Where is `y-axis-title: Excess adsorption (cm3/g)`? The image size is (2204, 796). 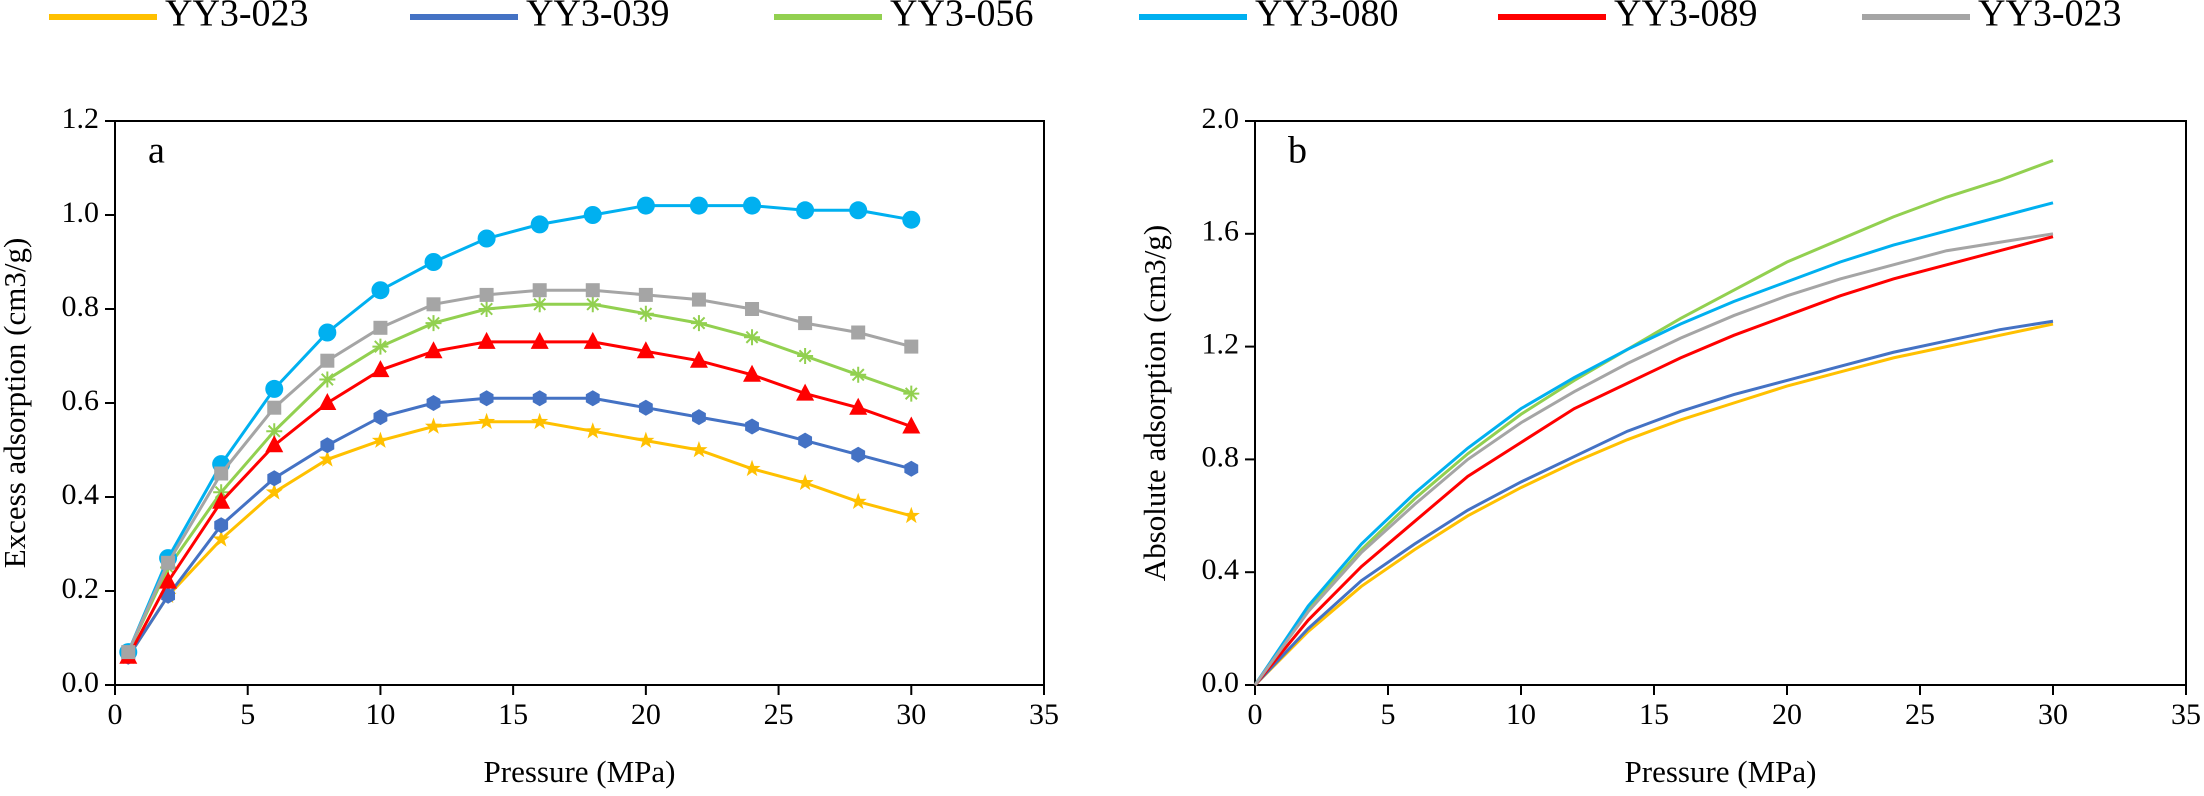 y-axis-title: Excess adsorption (cm3/g) is located at coordinates (16, 403).